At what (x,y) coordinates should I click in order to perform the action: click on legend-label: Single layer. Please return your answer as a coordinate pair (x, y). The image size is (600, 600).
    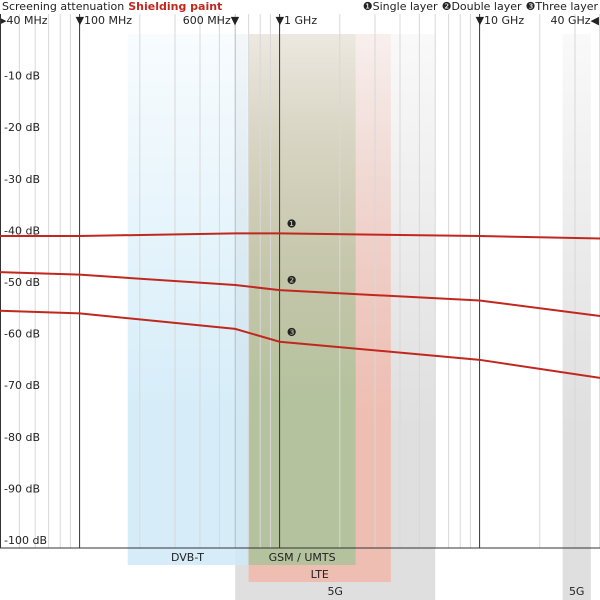
    Looking at the image, I should click on (405, 6).